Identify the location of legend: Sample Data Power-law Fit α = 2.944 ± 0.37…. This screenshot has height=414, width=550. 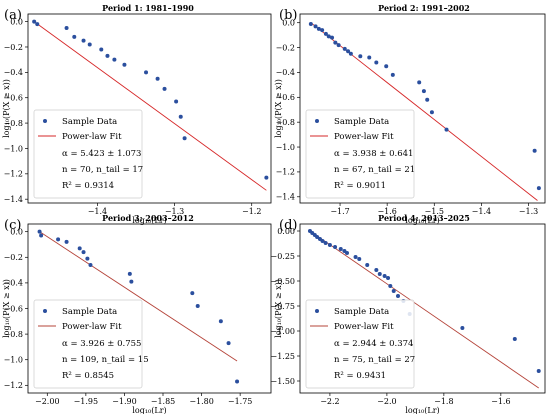
(360, 344).